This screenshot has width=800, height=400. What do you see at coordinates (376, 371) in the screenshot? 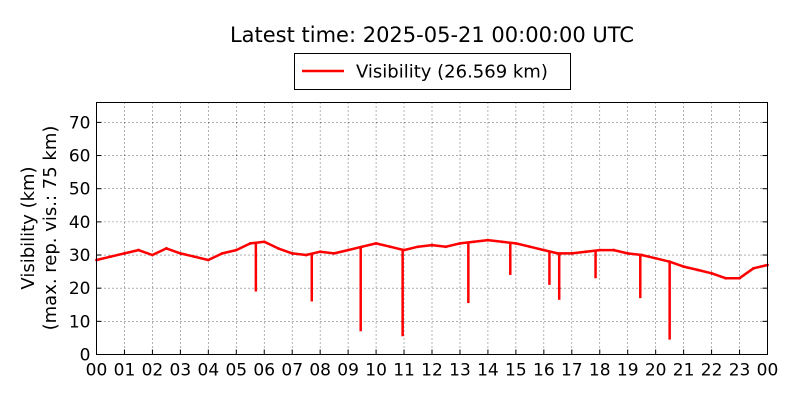
I see `x-tick-label: 10` at bounding box center [376, 371].